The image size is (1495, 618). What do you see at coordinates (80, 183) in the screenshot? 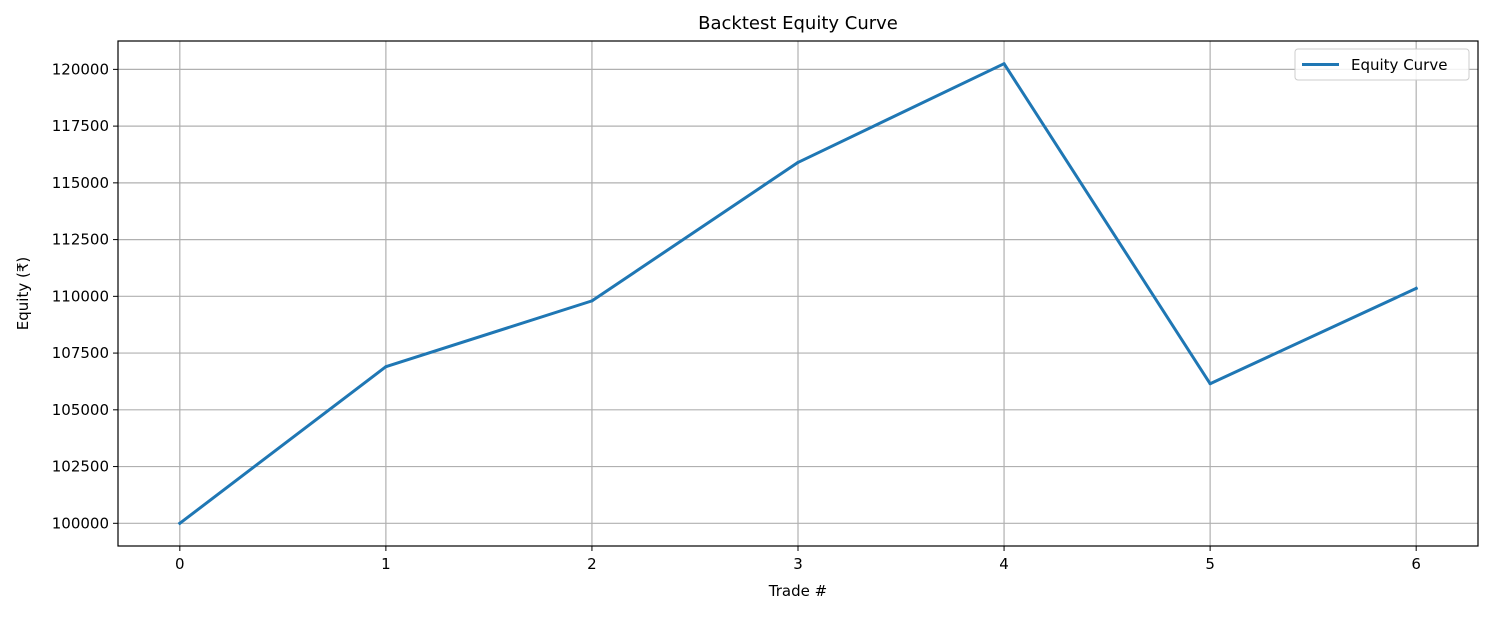
I see `y-tick-label: 115000` at bounding box center [80, 183].